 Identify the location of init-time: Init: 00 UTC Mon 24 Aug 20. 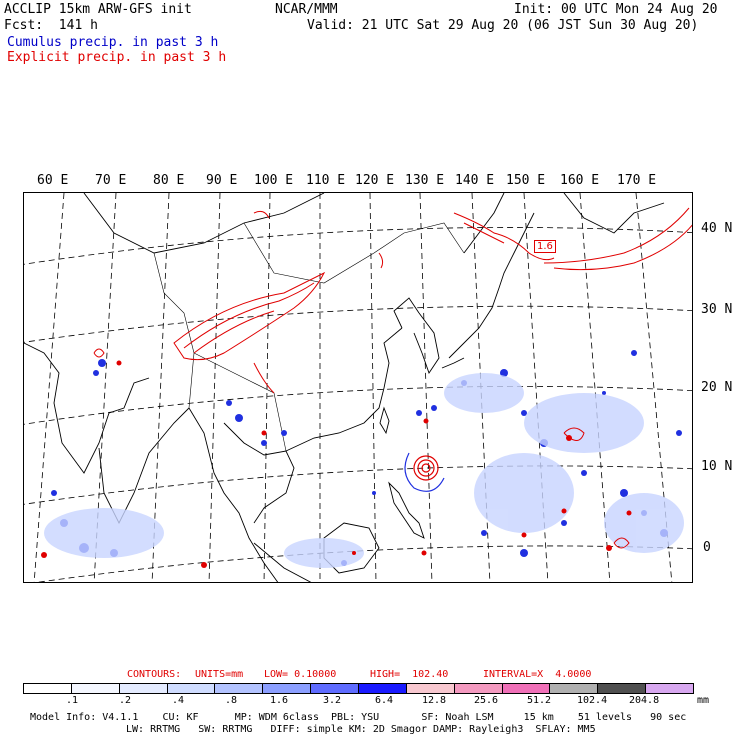
(616, 9).